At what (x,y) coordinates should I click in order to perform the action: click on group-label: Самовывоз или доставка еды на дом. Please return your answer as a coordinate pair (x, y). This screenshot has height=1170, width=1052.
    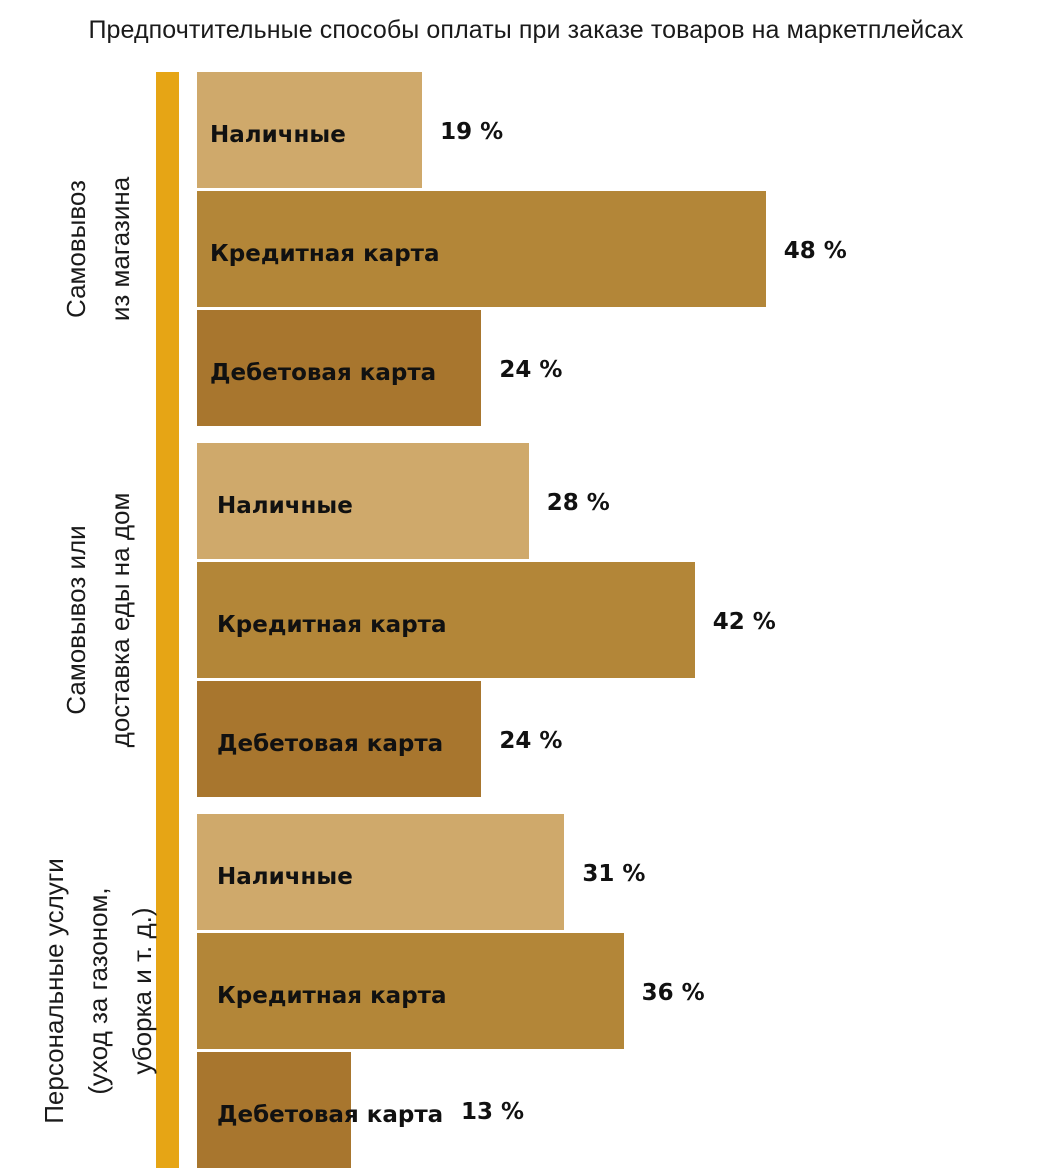
    Looking at the image, I should click on (98, 620).